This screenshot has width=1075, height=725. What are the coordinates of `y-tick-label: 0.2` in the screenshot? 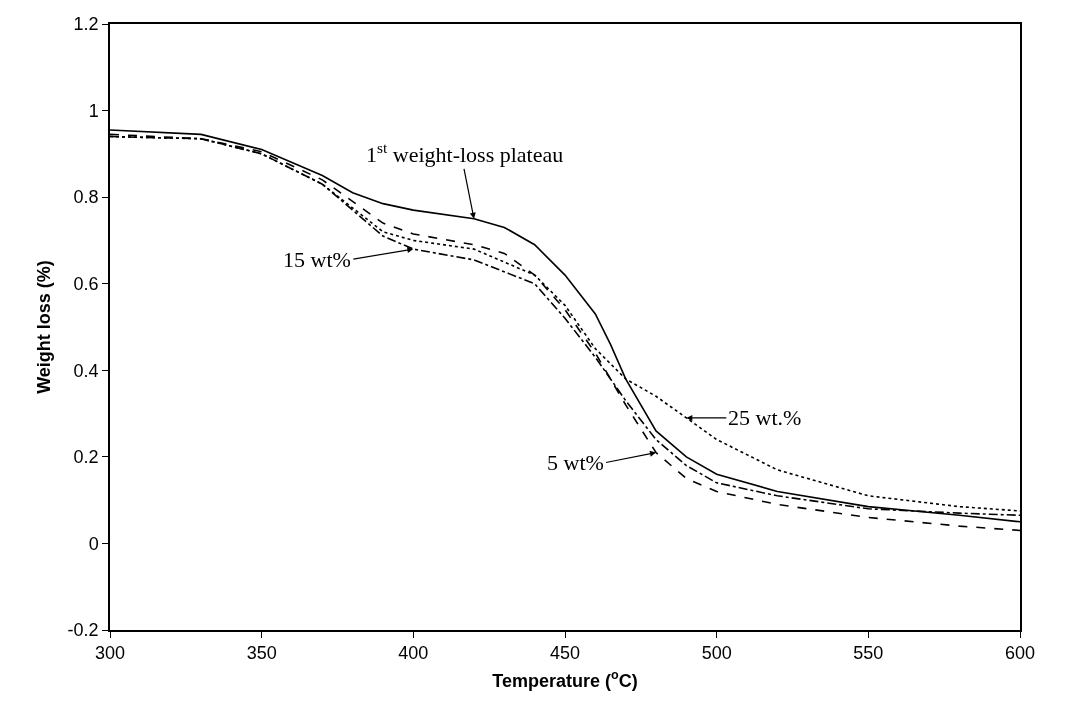 It's located at (86, 457).